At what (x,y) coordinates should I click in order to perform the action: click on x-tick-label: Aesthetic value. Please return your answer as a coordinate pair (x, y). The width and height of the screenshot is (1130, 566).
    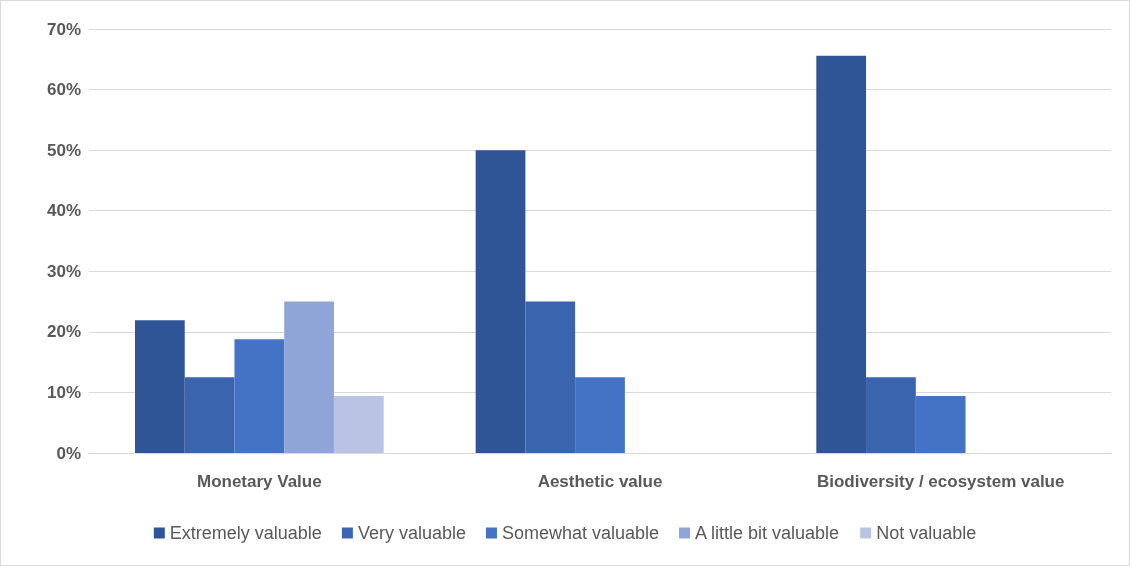
    Looking at the image, I should click on (600, 481).